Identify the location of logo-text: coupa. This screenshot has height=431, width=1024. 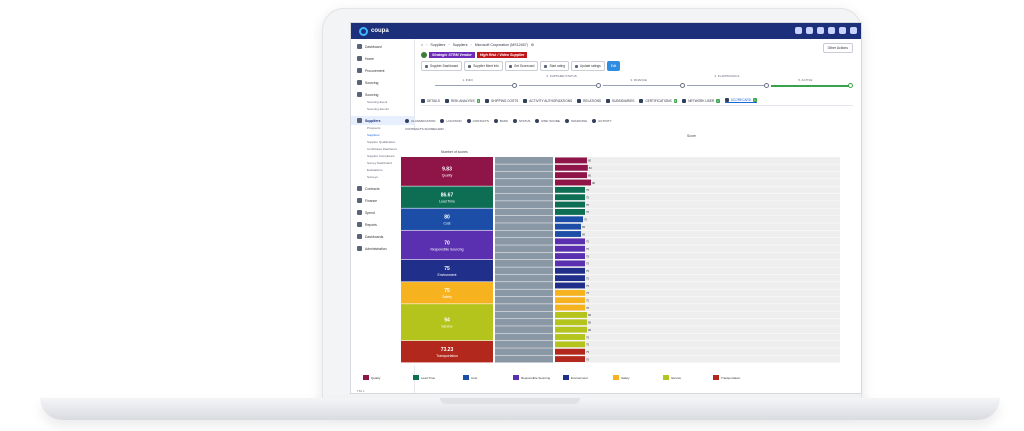
(380, 31).